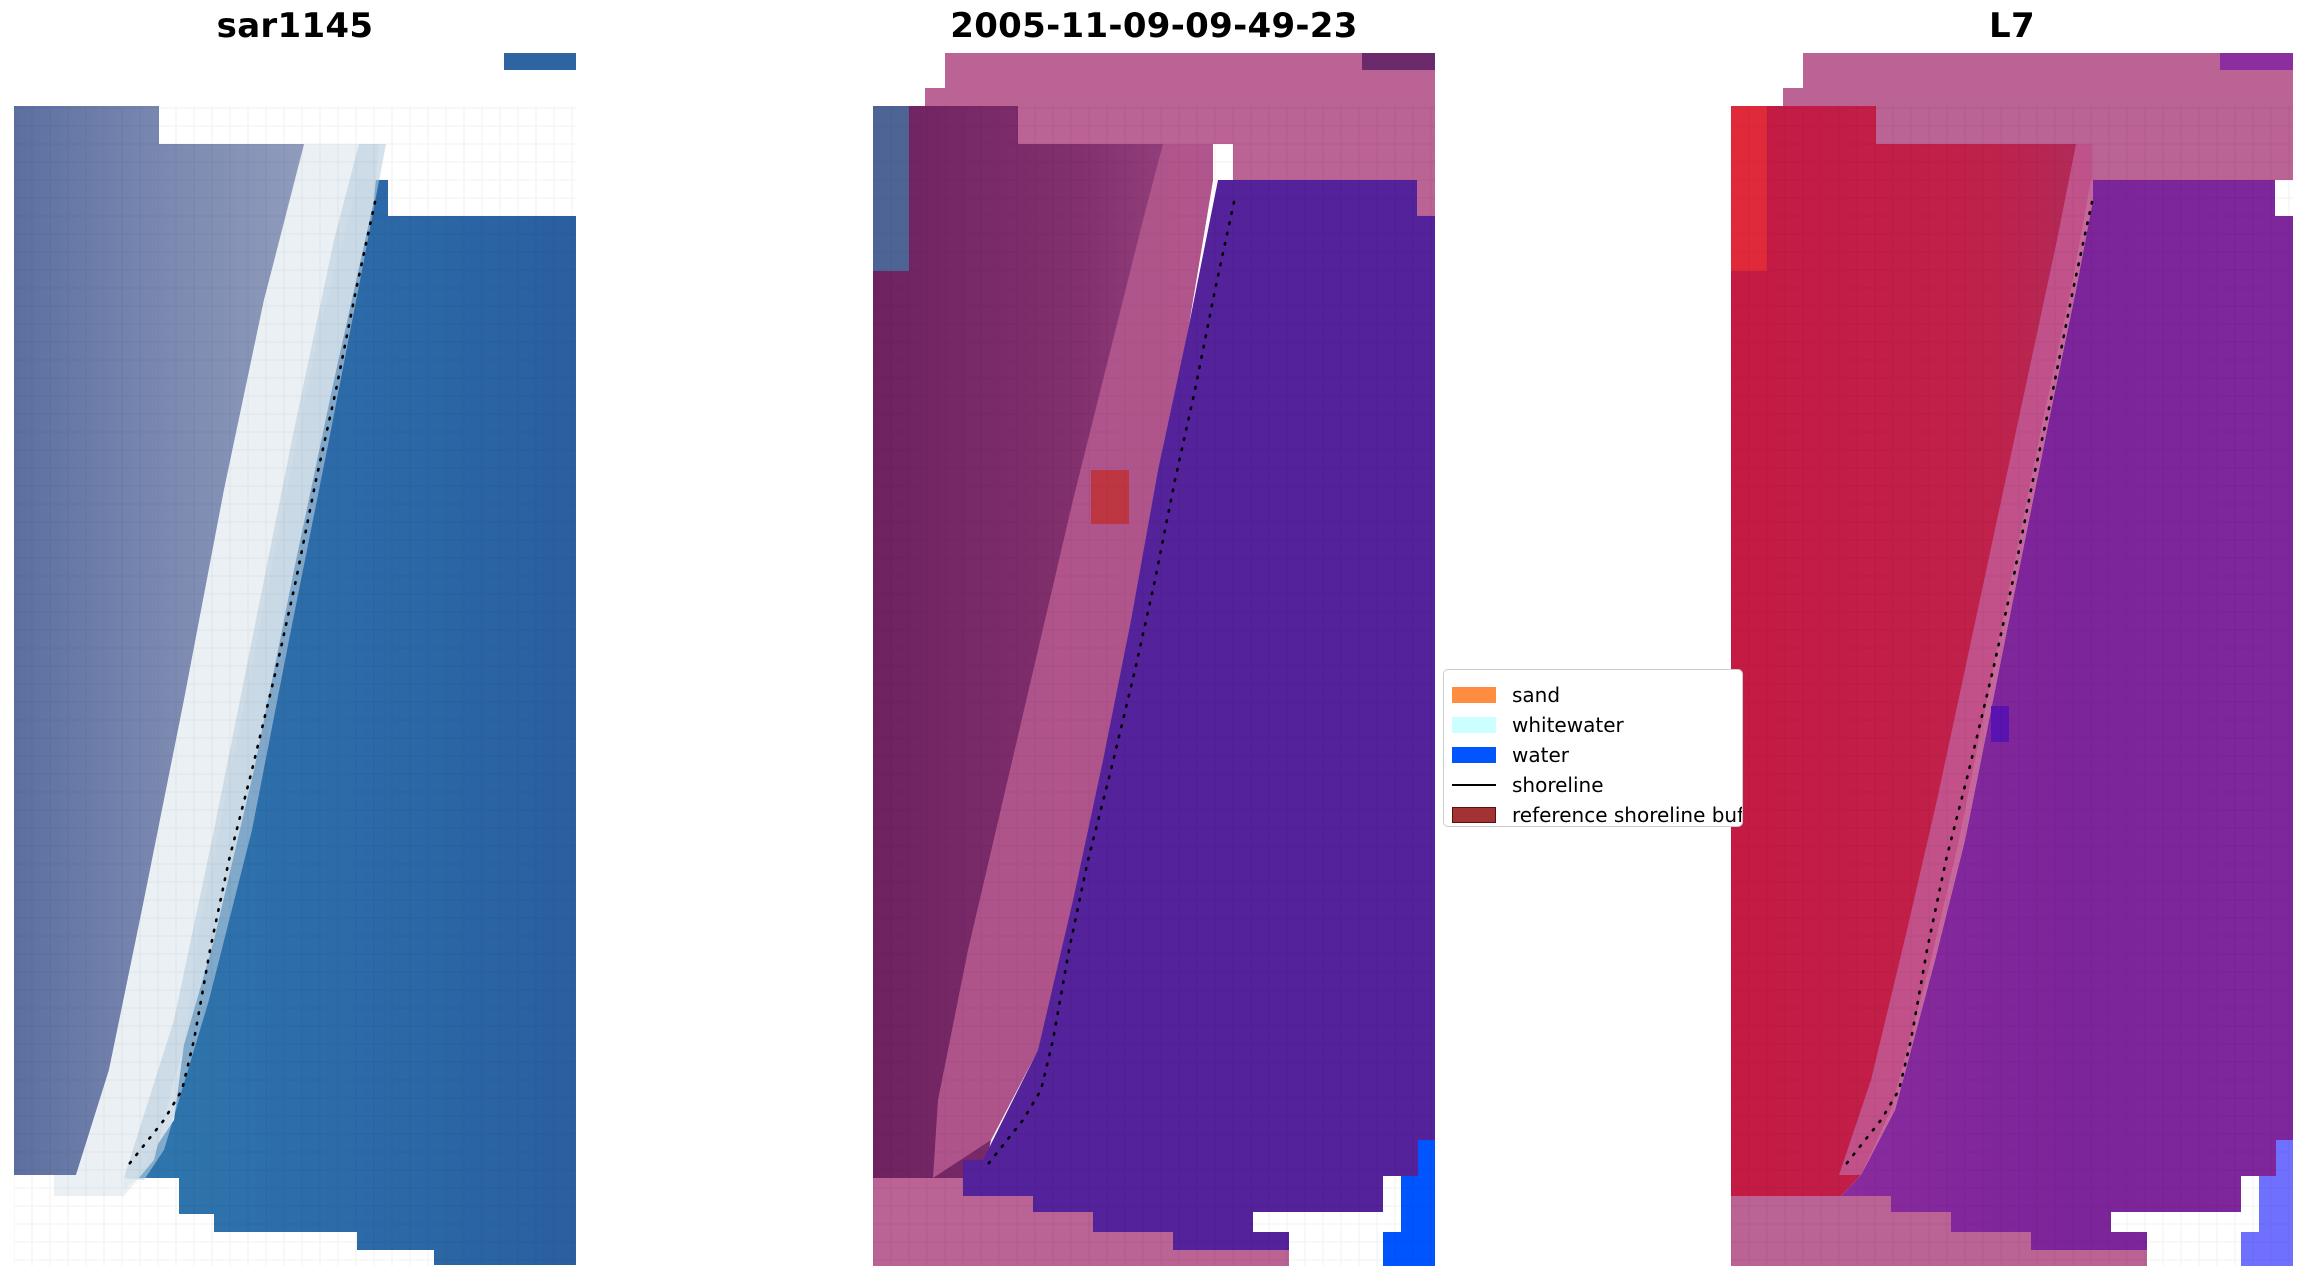 Image resolution: width=2307 pixels, height=1283 pixels. What do you see at coordinates (1474, 725) in the screenshot?
I see `whitewater-swatch` at bounding box center [1474, 725].